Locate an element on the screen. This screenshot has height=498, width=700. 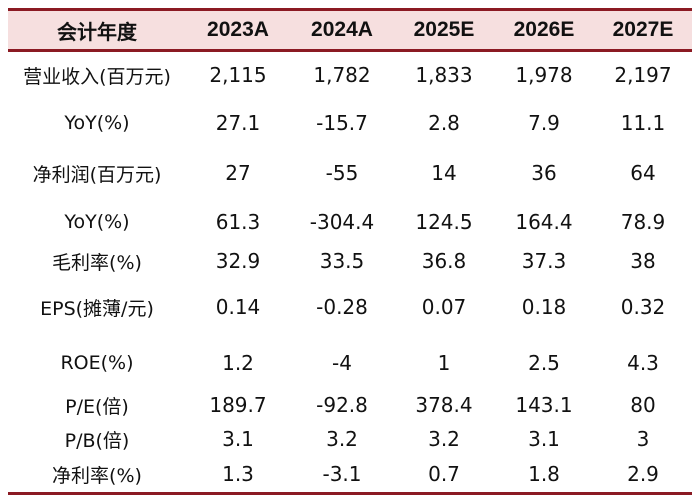
header-year: 2026E is located at coordinates (544, 29).